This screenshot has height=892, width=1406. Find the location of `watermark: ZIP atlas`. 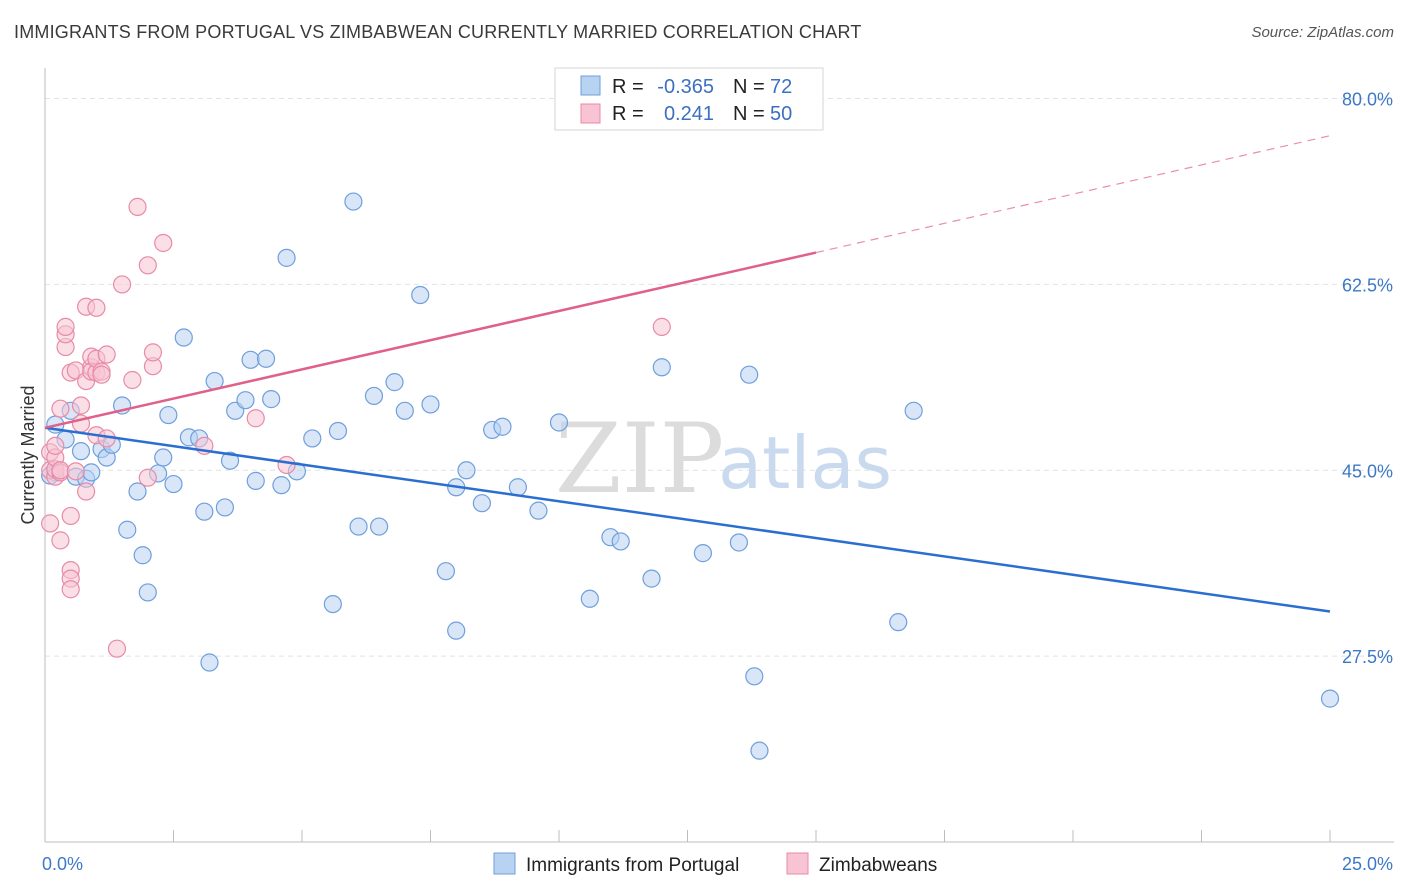

watermark: ZIP atlas is located at coordinates (723, 459).